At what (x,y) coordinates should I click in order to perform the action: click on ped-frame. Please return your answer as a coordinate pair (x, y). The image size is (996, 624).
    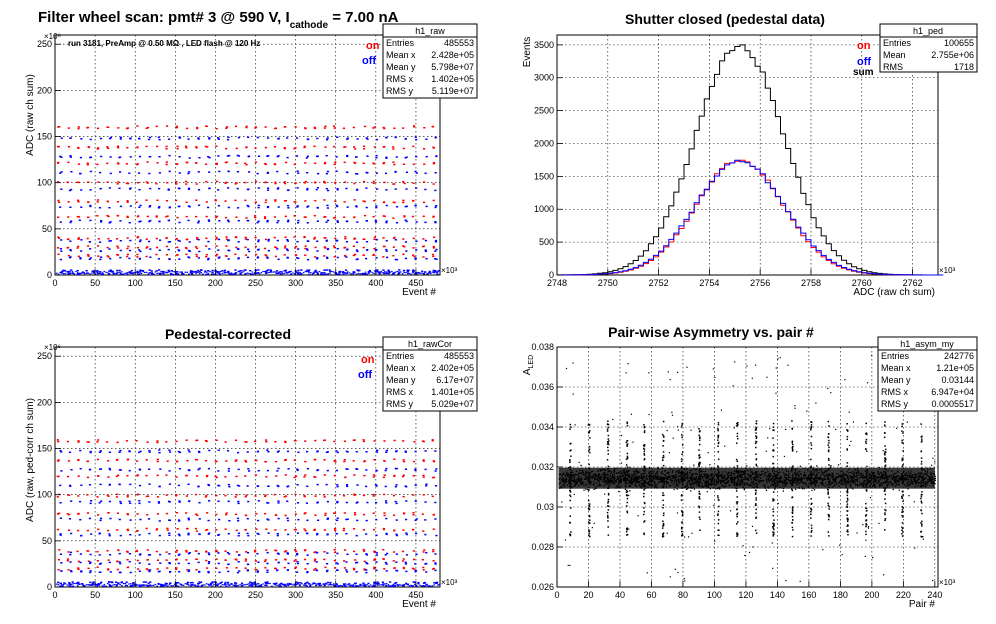
    Looking at the image, I should click on (747, 155).